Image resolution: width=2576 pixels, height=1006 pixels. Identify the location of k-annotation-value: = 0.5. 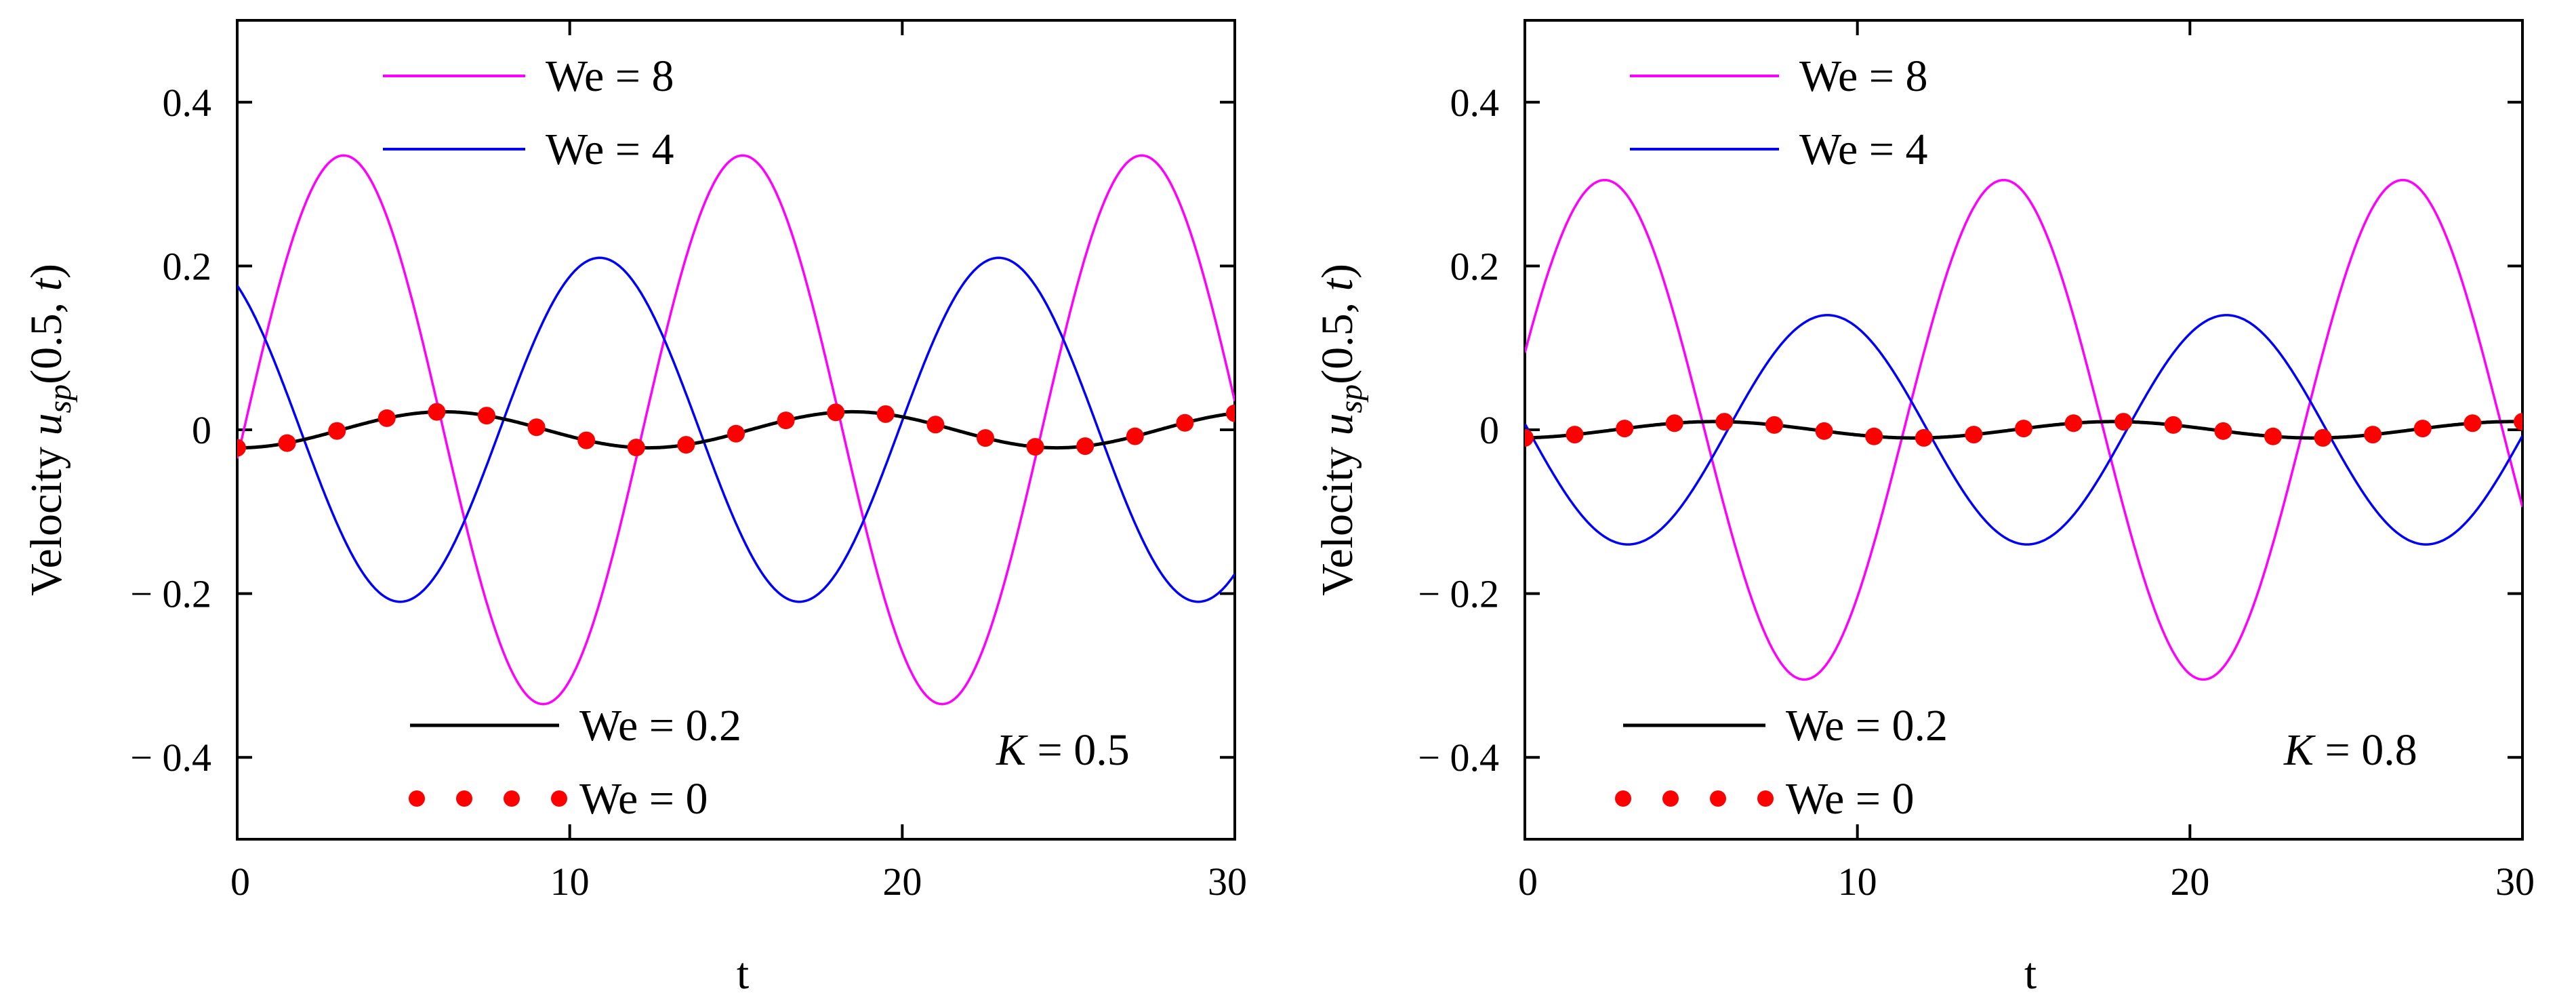
(1078, 750).